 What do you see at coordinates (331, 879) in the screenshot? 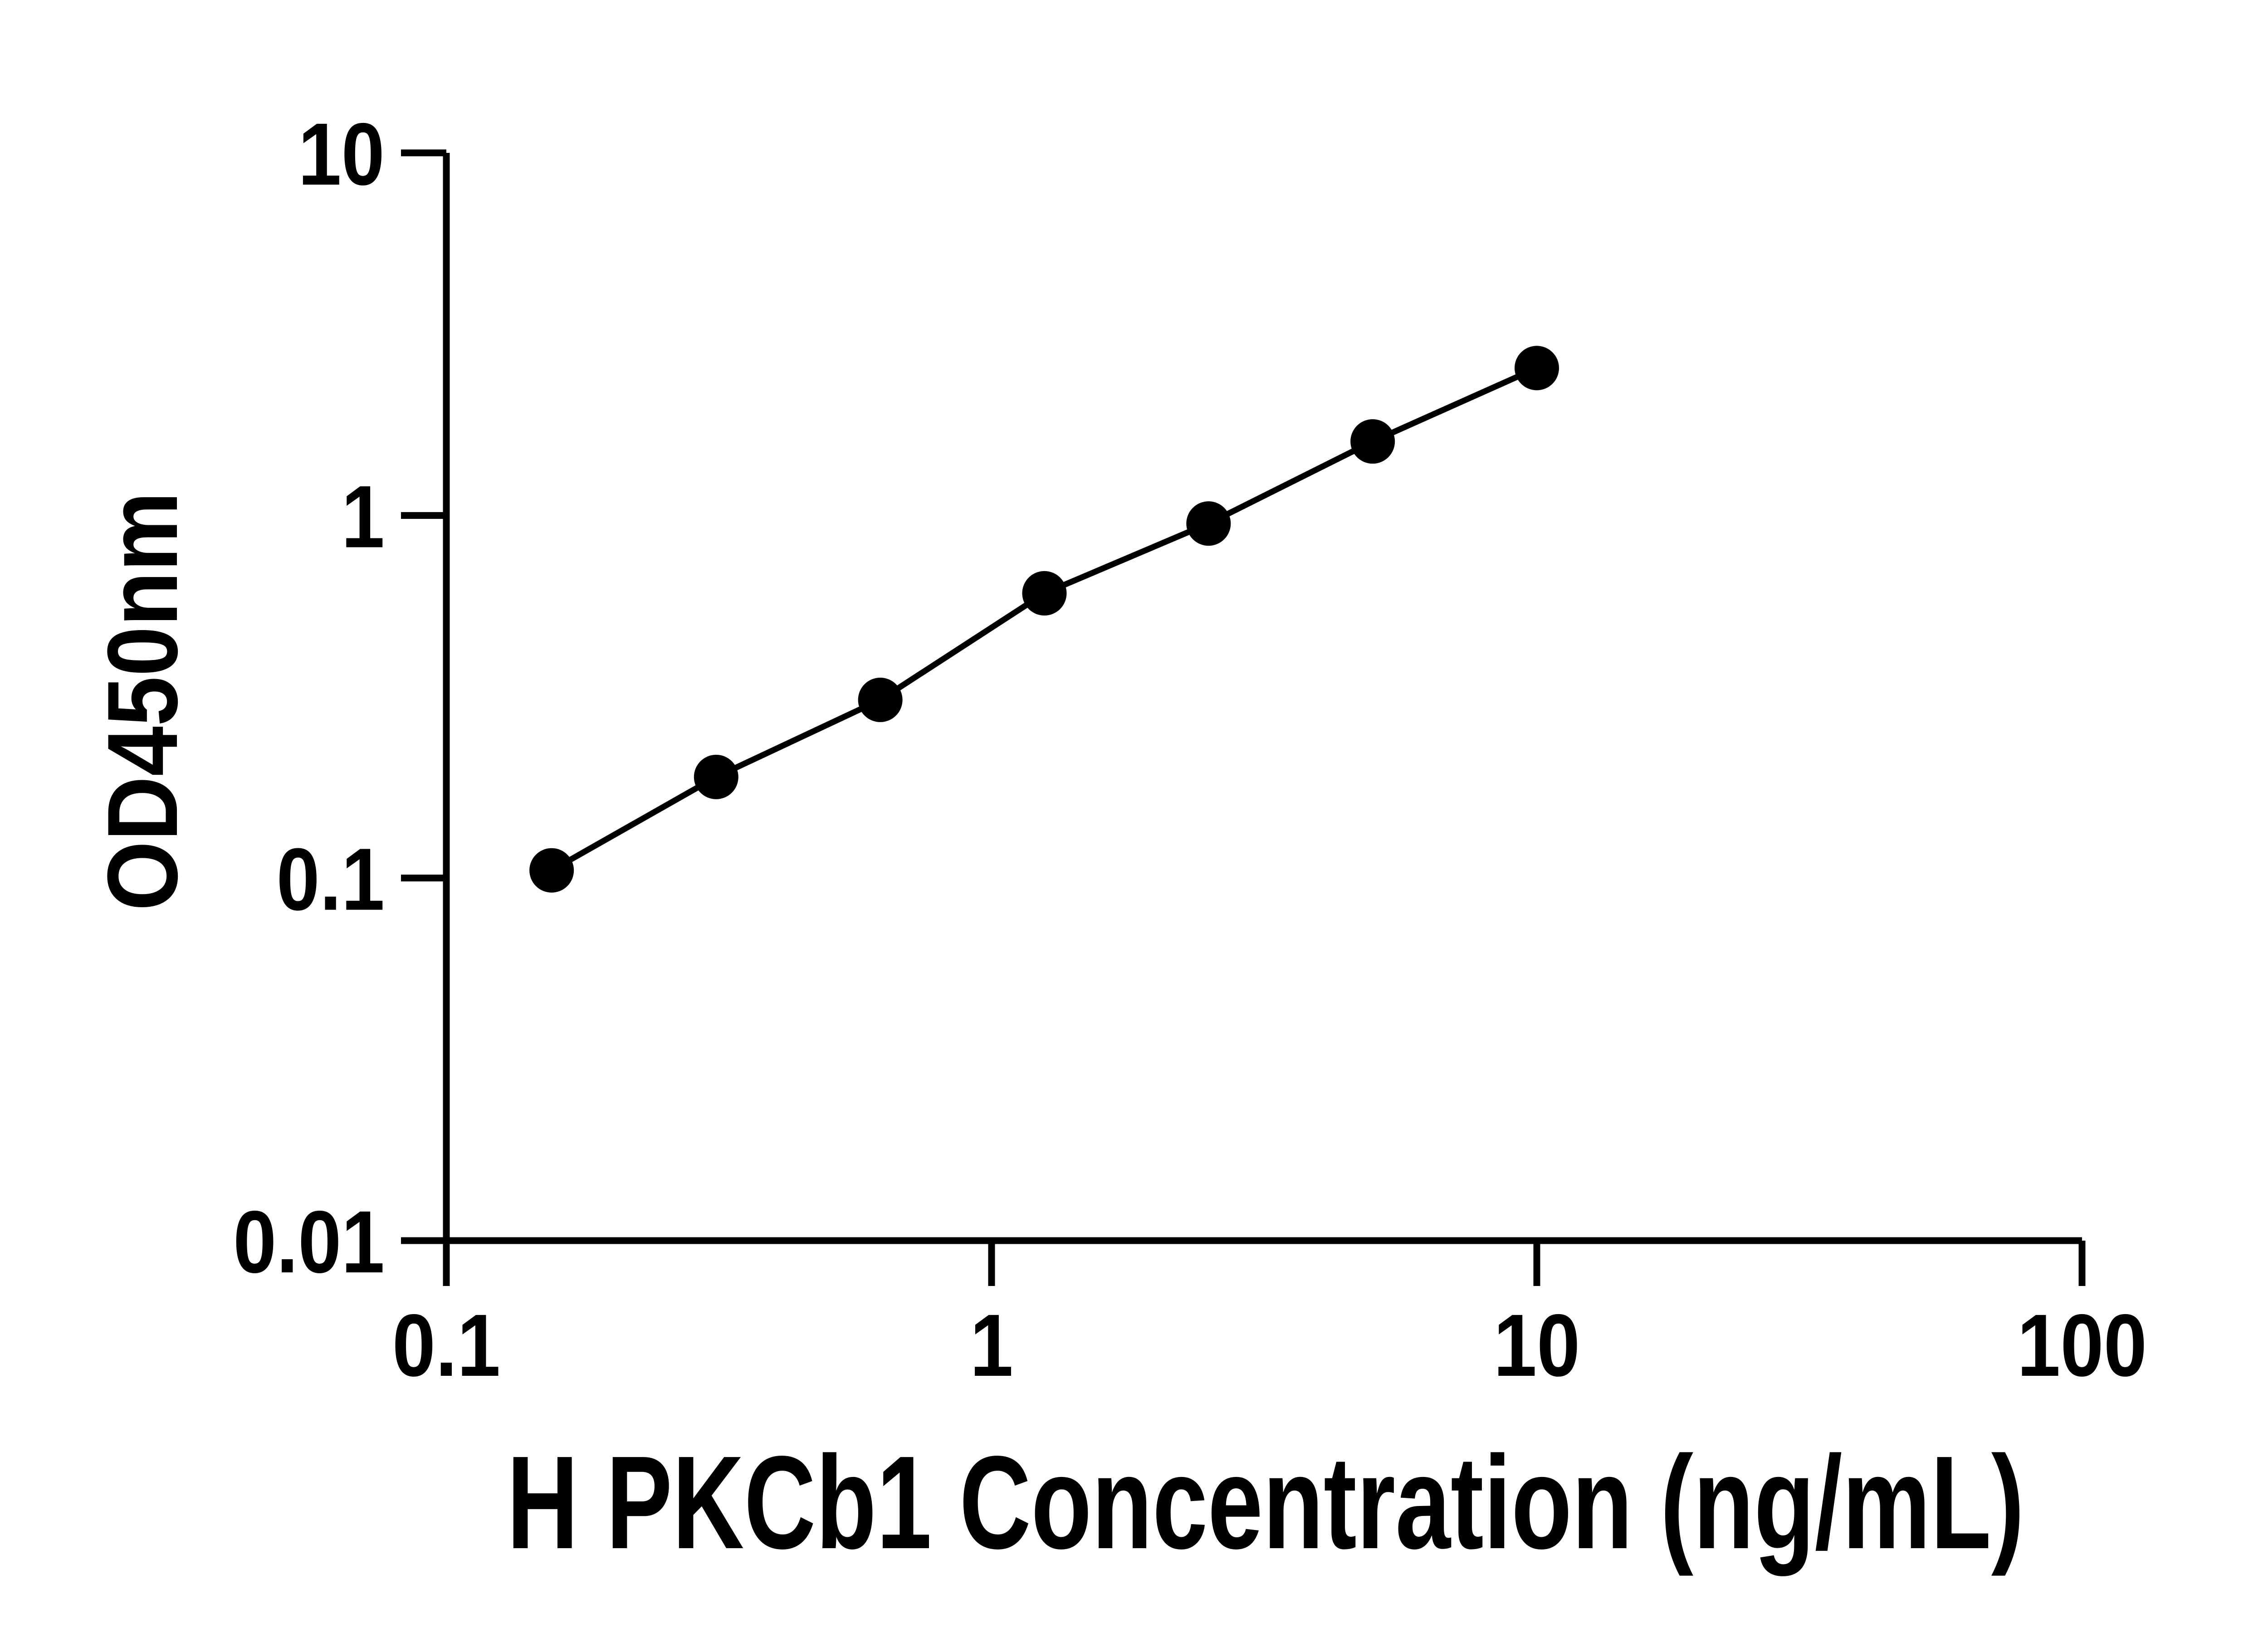
I see `y-tick-label-0.1: 0.1` at bounding box center [331, 879].